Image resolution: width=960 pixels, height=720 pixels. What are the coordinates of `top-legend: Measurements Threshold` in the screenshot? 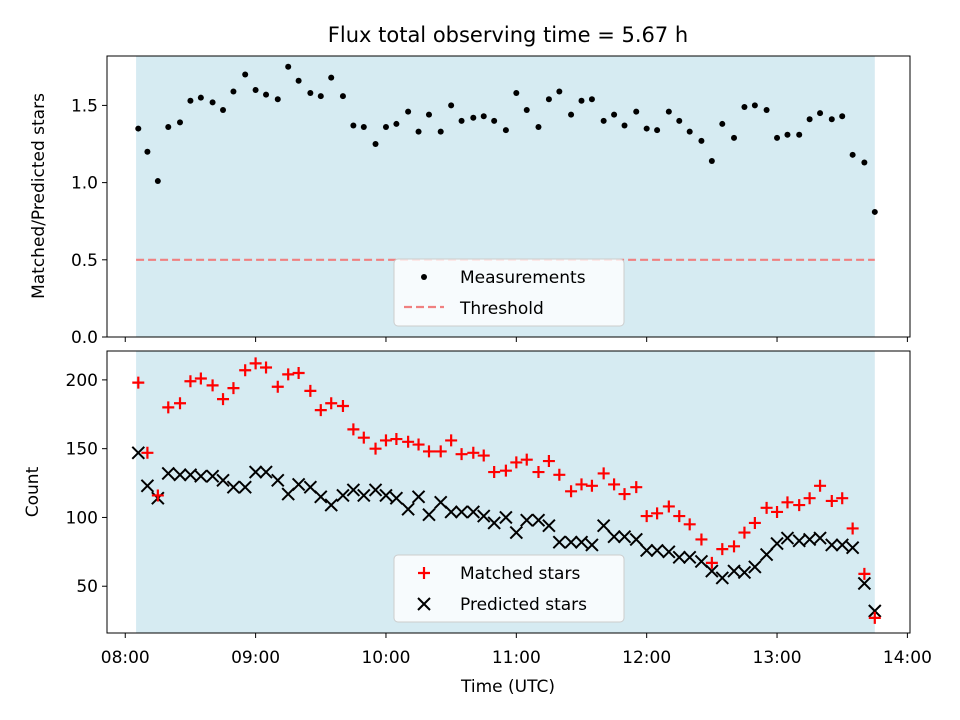 It's located at (509, 292).